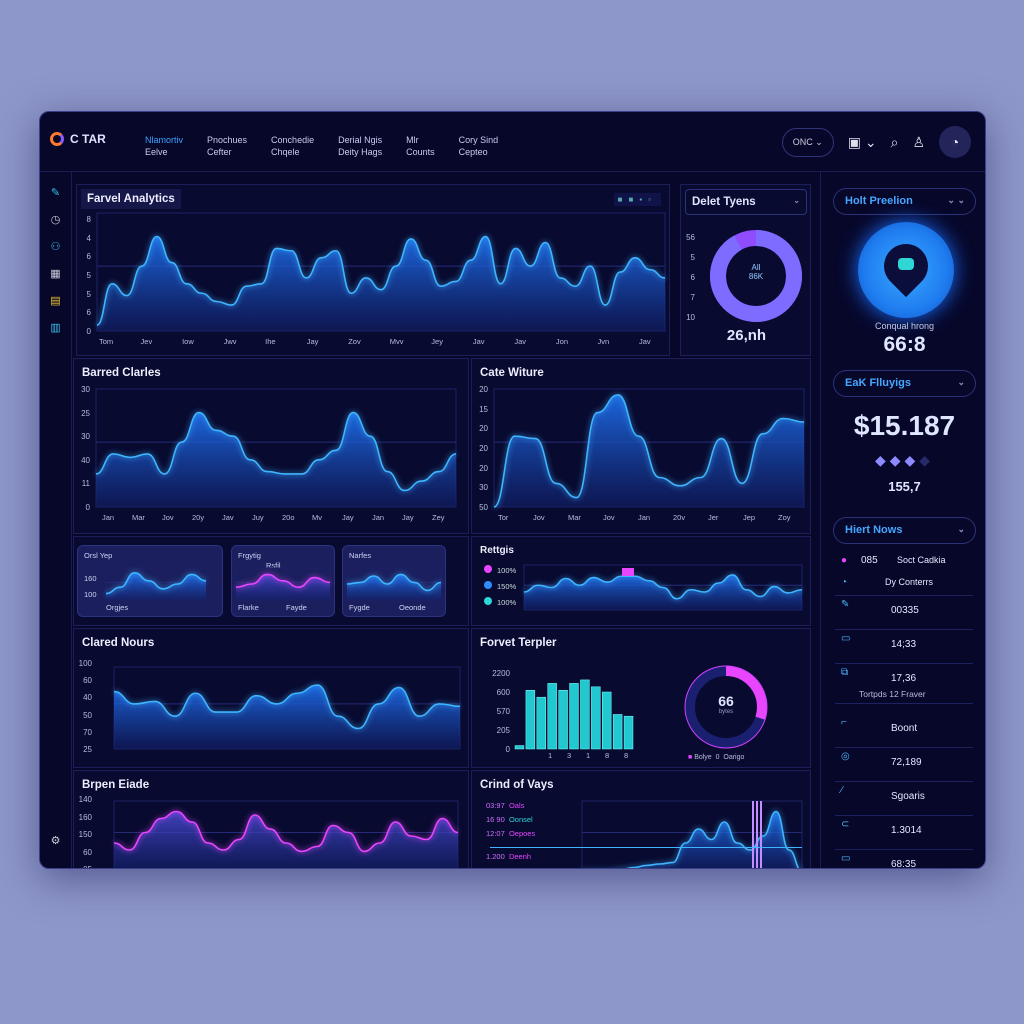  Describe the element at coordinates (248, 607) in the screenshot. I see `mini-foot: Flarke` at that location.